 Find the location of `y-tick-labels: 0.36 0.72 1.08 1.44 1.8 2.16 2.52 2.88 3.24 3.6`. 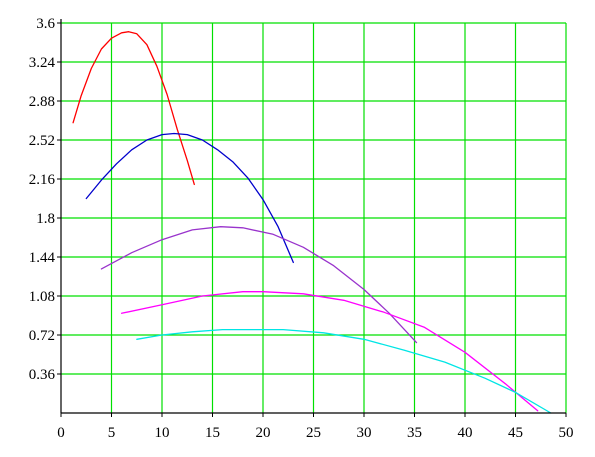

y-tick-labels: 0.36 0.72 1.08 1.44 1.8 2.16 2.52 2.88 3.24 3.6 is located at coordinates (42, 199).